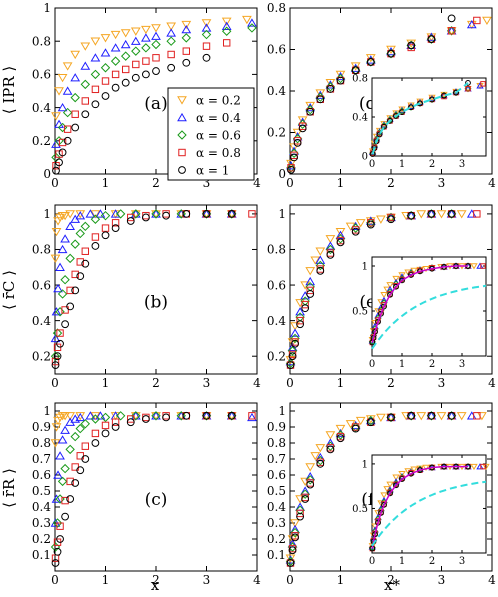  What do you see at coordinates (276, 50) in the screenshot?
I see `panel-d-ytick-label: 0.6` at bounding box center [276, 50].